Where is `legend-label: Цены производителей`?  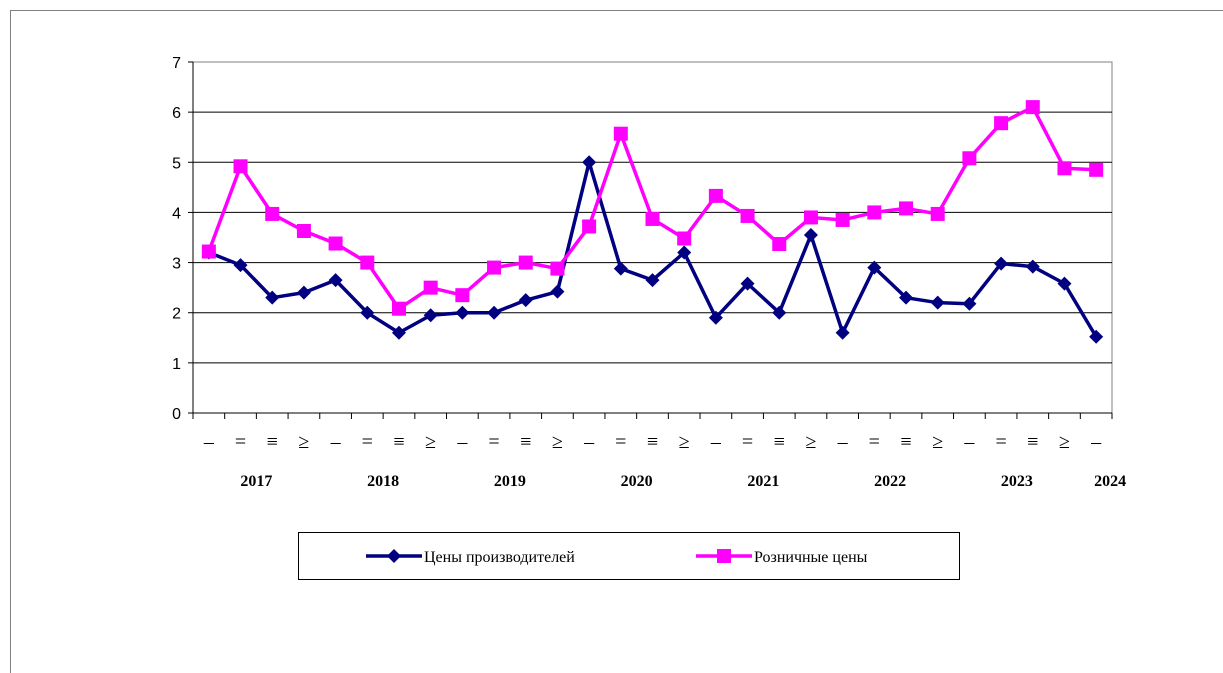
legend-label: Цены производителей is located at coordinates (499, 557).